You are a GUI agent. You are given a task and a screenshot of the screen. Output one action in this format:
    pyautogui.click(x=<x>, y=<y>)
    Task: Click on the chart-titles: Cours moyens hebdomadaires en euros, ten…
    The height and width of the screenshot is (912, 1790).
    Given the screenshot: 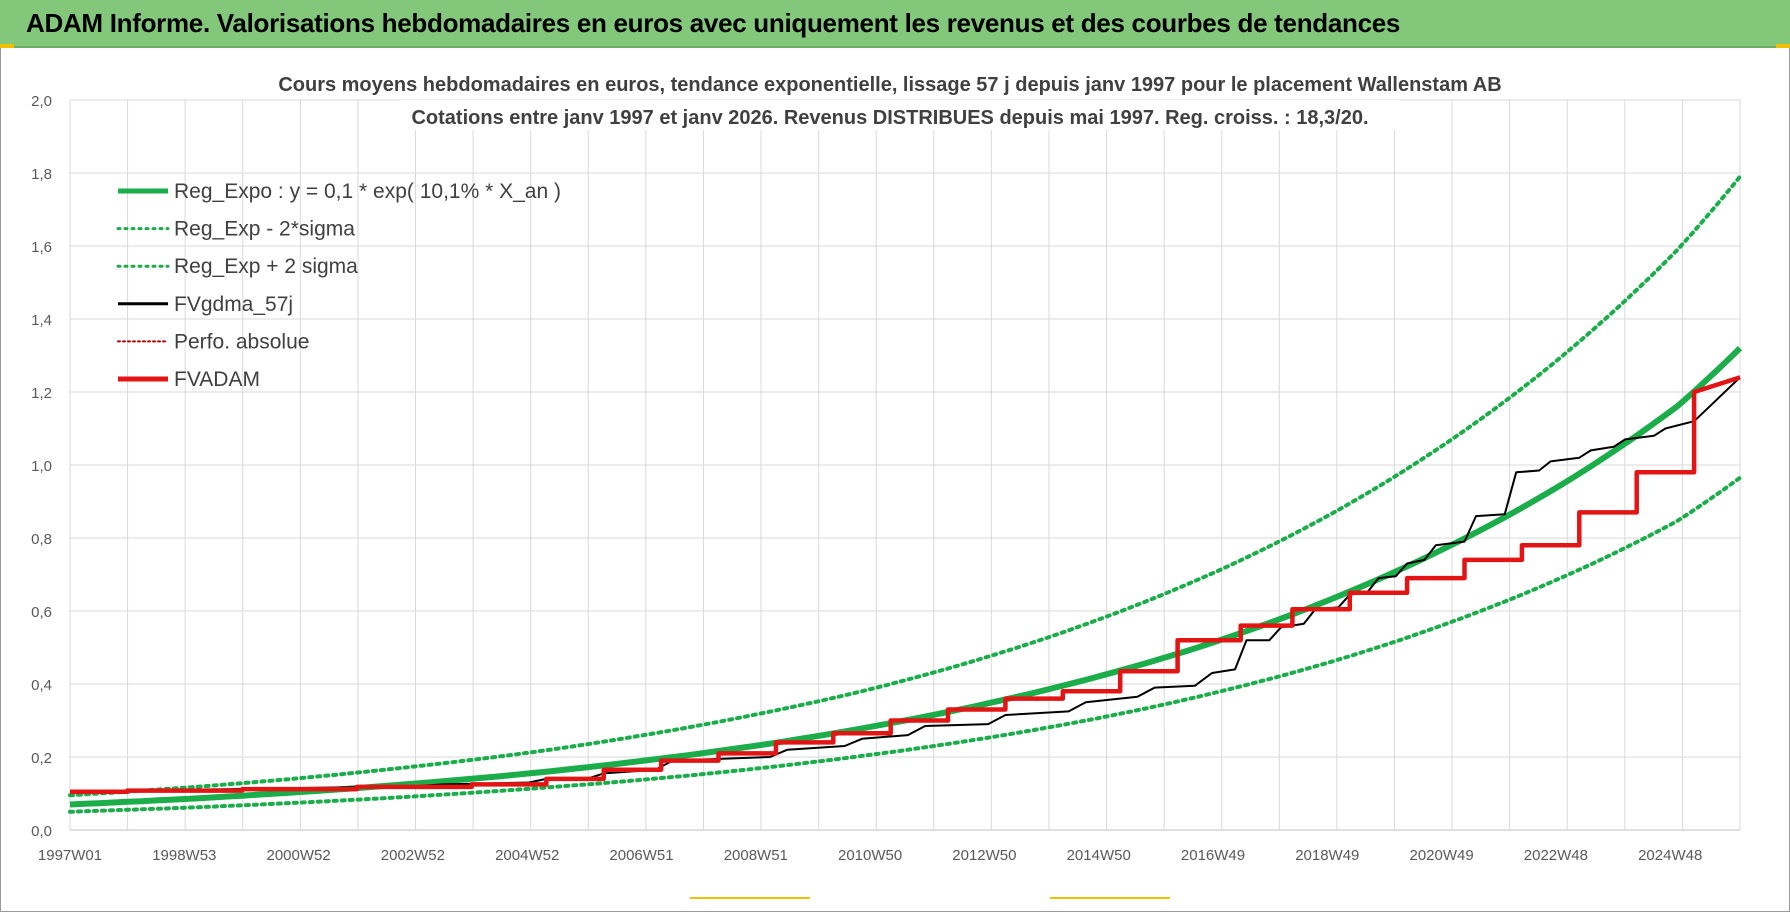 What is the action you would take?
    pyautogui.click(x=890, y=99)
    